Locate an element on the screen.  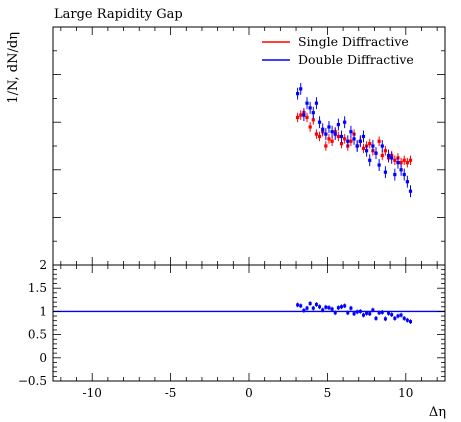
legend-label-single-diffractive: Single Diffractive is located at coordinates (353, 41).